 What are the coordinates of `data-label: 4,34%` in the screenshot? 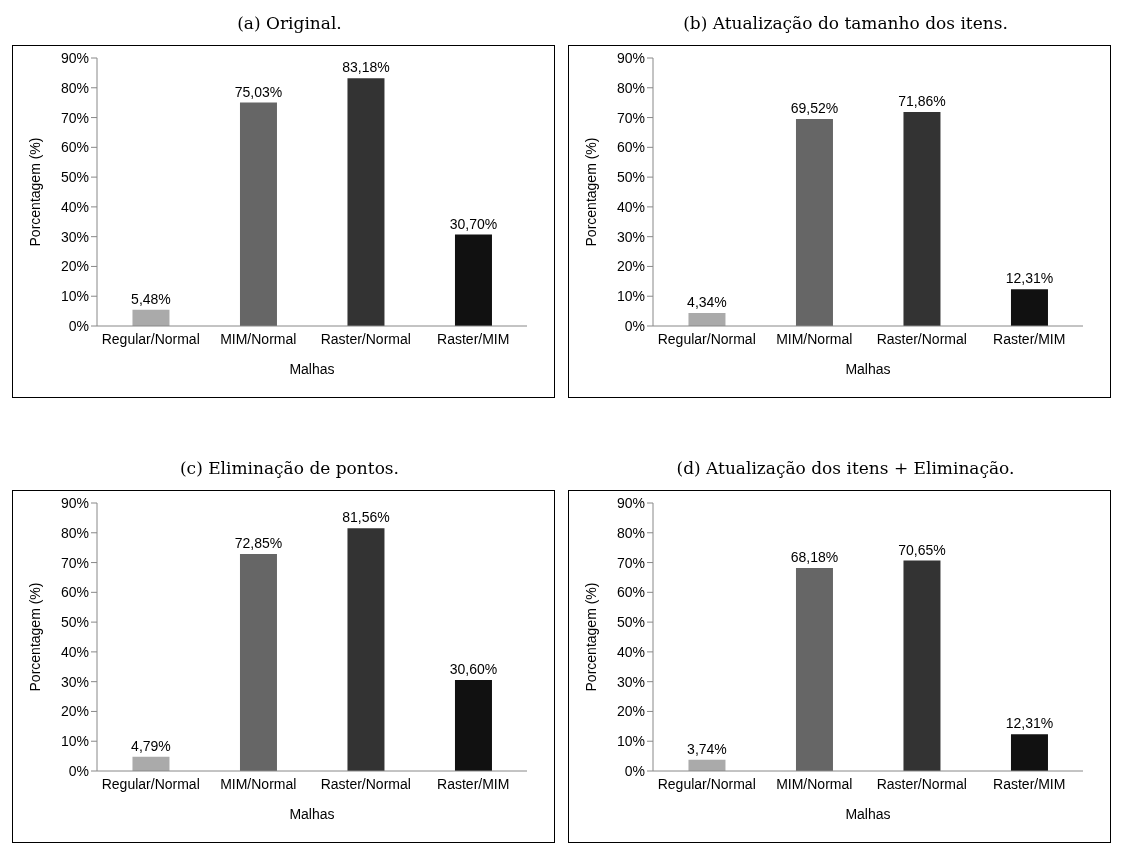 It's located at (707, 302).